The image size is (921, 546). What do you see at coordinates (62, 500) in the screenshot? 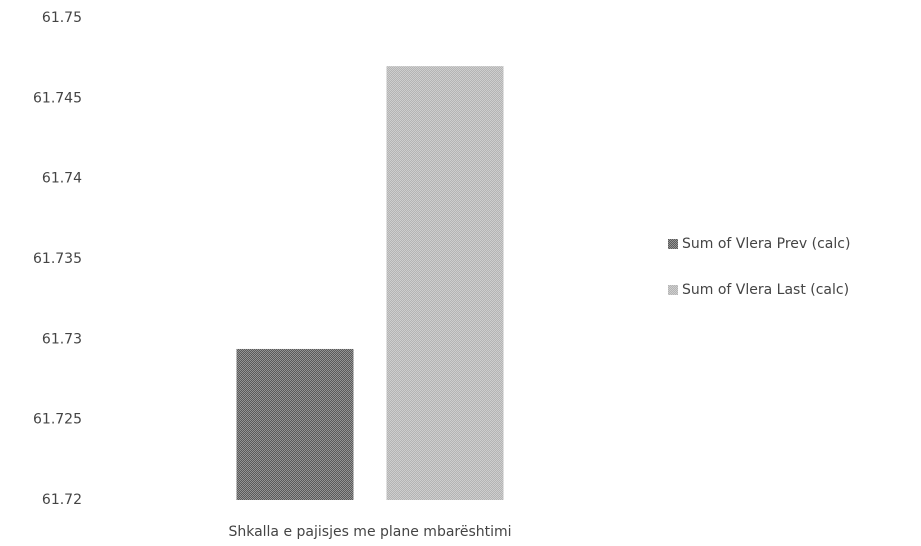
I see `y-tick-label: 61.72` at bounding box center [62, 500].